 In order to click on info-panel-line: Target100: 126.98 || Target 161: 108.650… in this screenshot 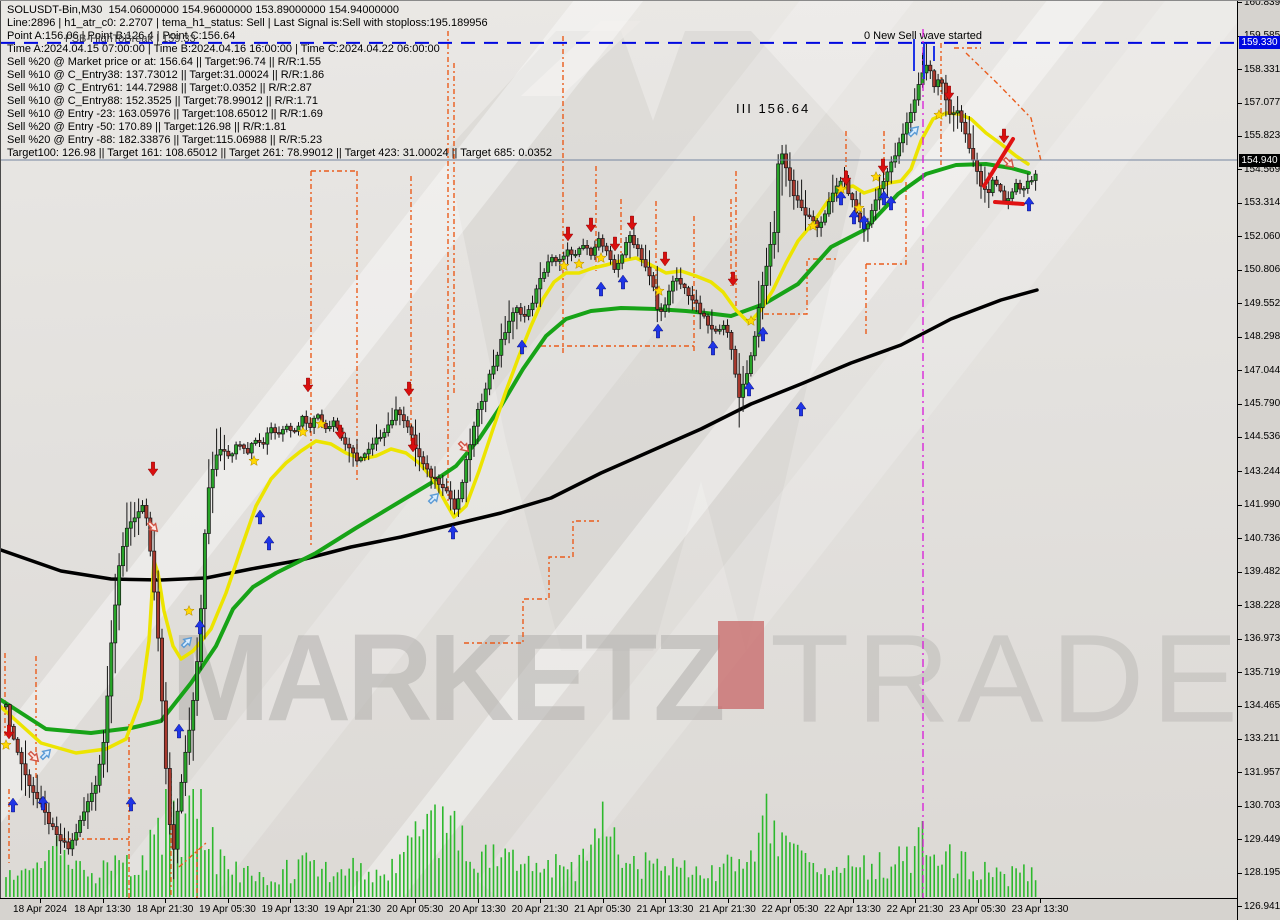, I will do `click(279, 153)`.